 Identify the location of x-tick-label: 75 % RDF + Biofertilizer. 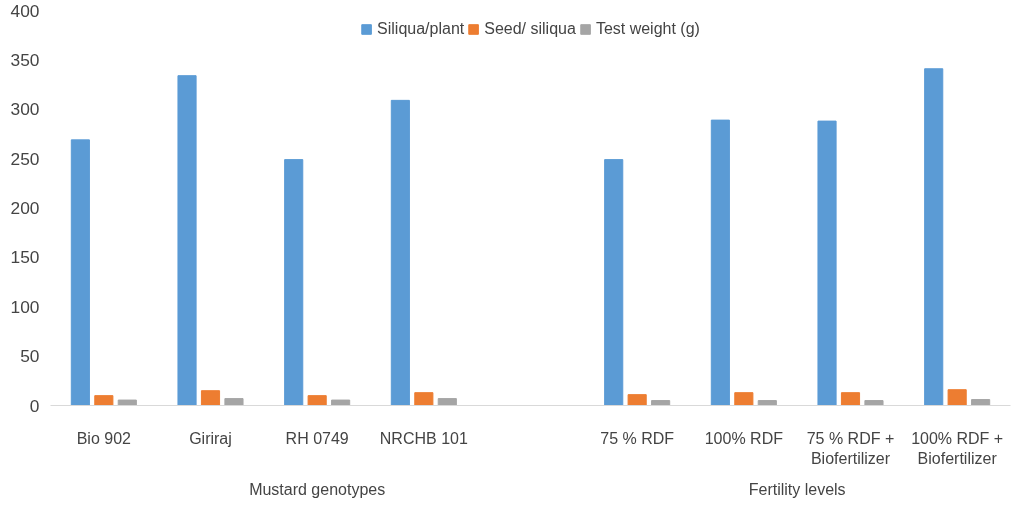
(850, 448).